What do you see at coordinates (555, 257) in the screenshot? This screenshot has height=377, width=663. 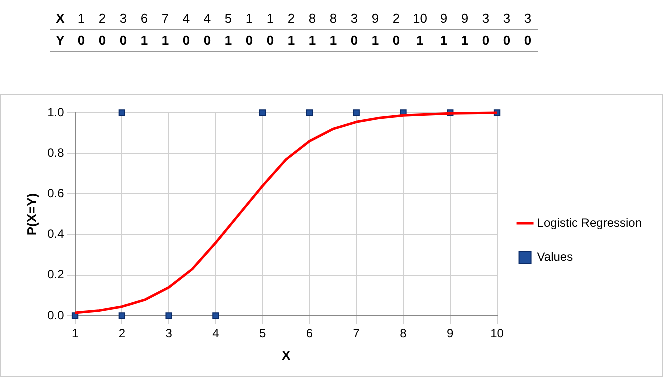 I see `legend-label: Values` at bounding box center [555, 257].